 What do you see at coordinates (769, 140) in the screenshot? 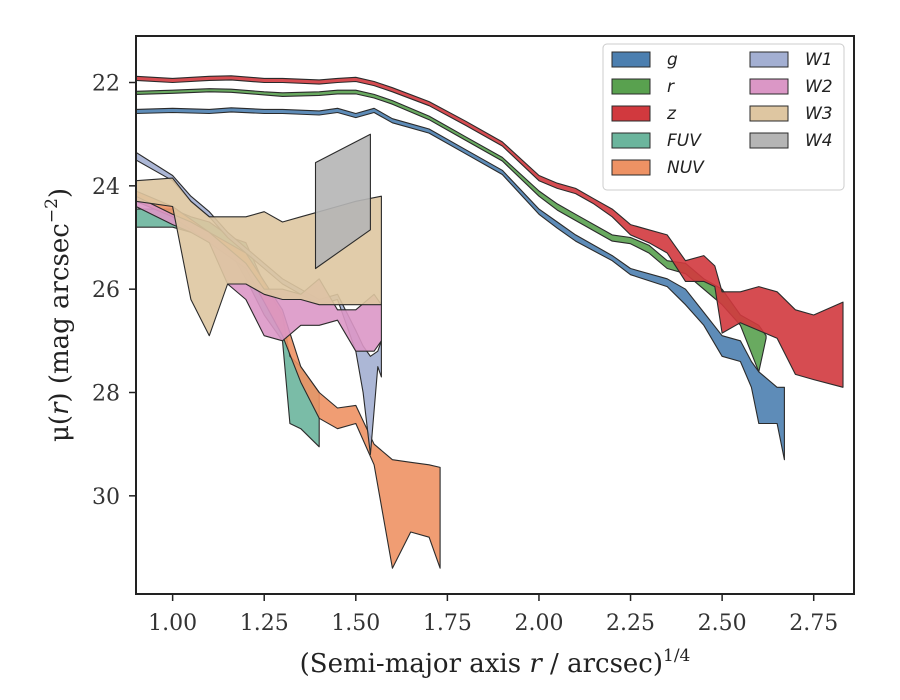
I see `legend-swatch-w4` at bounding box center [769, 140].